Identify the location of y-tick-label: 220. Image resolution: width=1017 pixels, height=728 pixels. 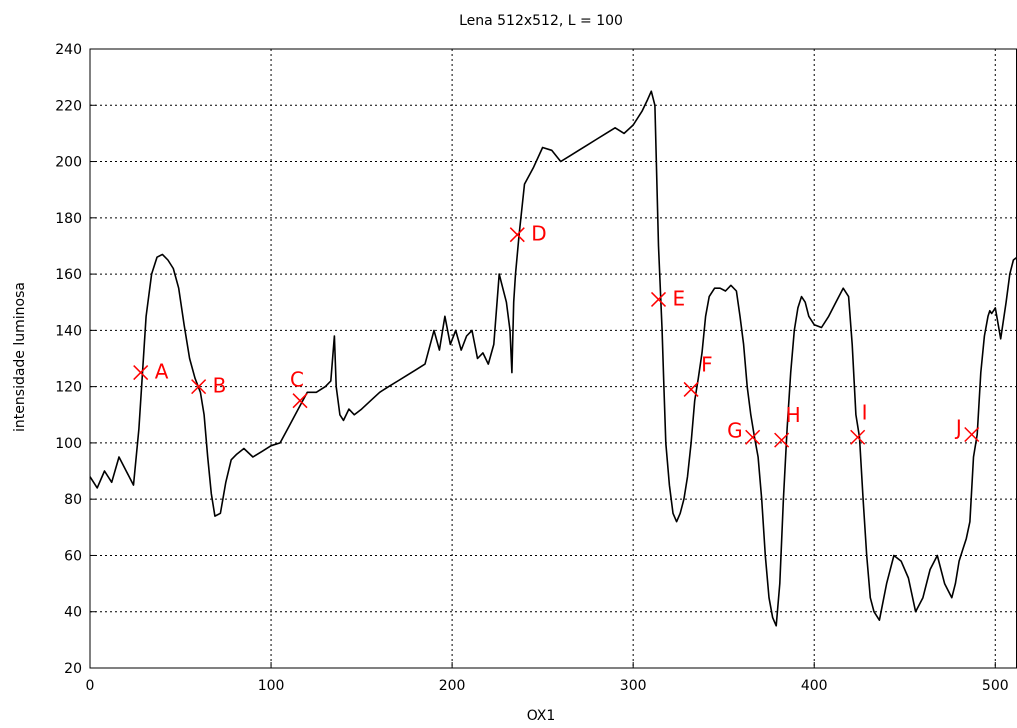
(68, 106).